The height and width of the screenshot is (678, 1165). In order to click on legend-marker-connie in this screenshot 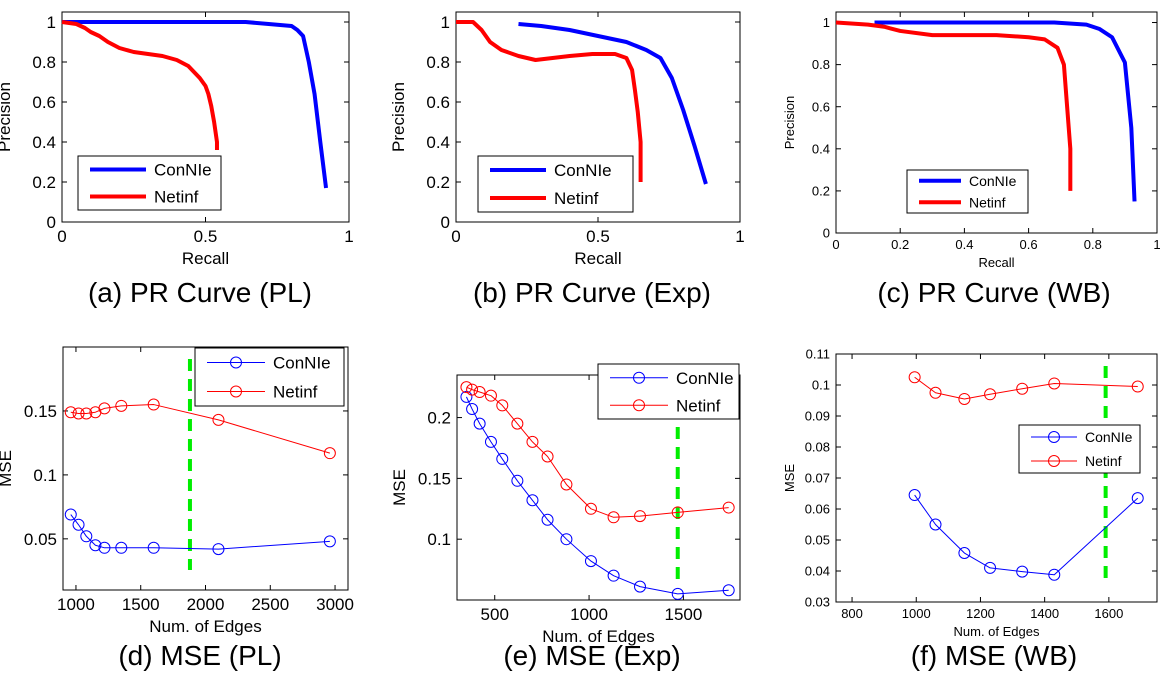, I will do `click(639, 377)`.